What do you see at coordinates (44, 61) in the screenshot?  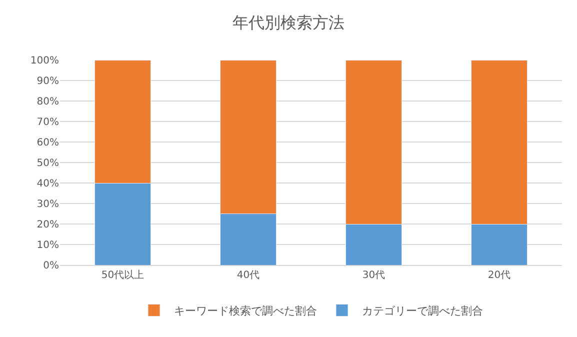 I see `y-tick-label: 100%` at bounding box center [44, 61].